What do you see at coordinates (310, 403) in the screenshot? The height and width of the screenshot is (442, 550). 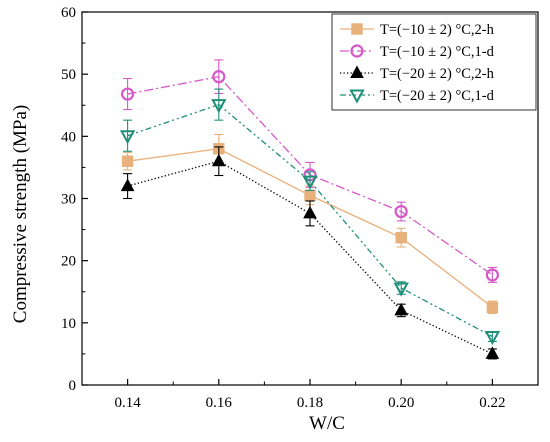 I see `x-tick-label: 0.18` at bounding box center [310, 403].